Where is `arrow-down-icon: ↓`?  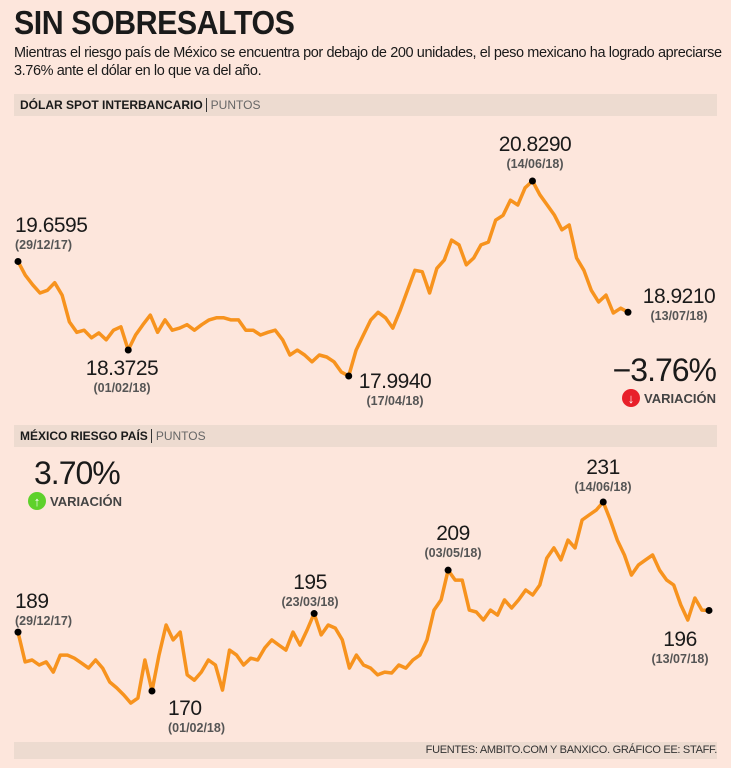 arrow-down-icon: ↓ is located at coordinates (631, 398).